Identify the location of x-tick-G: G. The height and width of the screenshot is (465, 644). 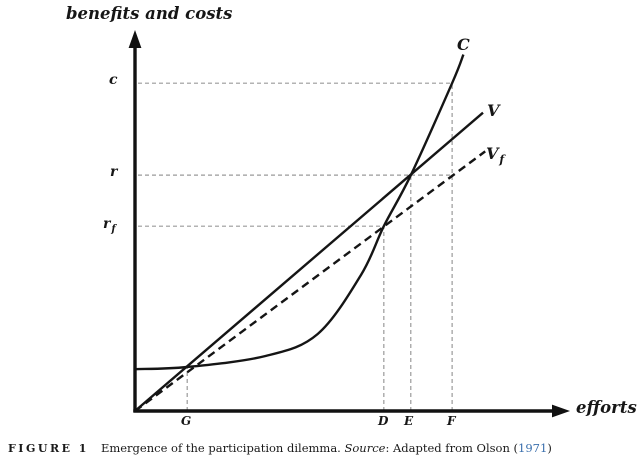
(186, 421).